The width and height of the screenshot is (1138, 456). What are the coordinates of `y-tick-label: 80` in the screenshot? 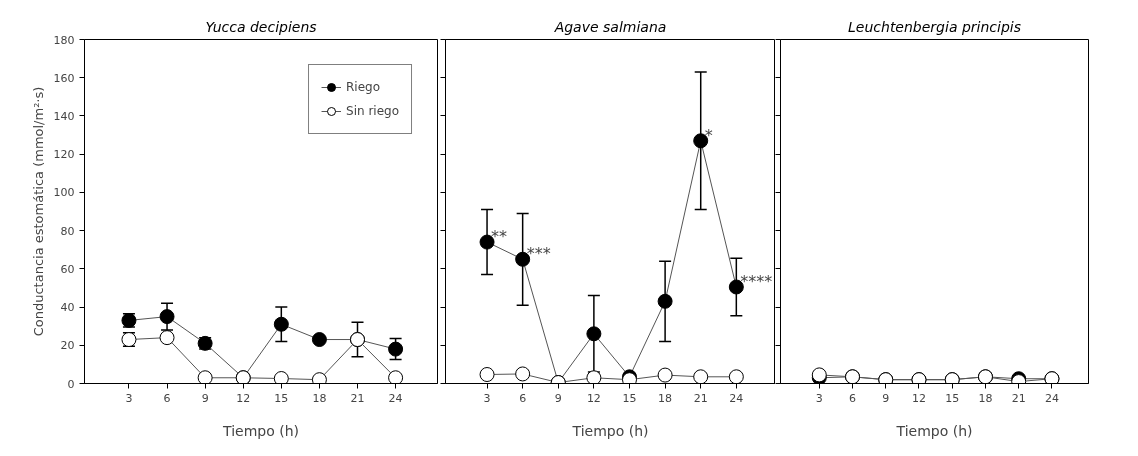 It's located at (67, 231).